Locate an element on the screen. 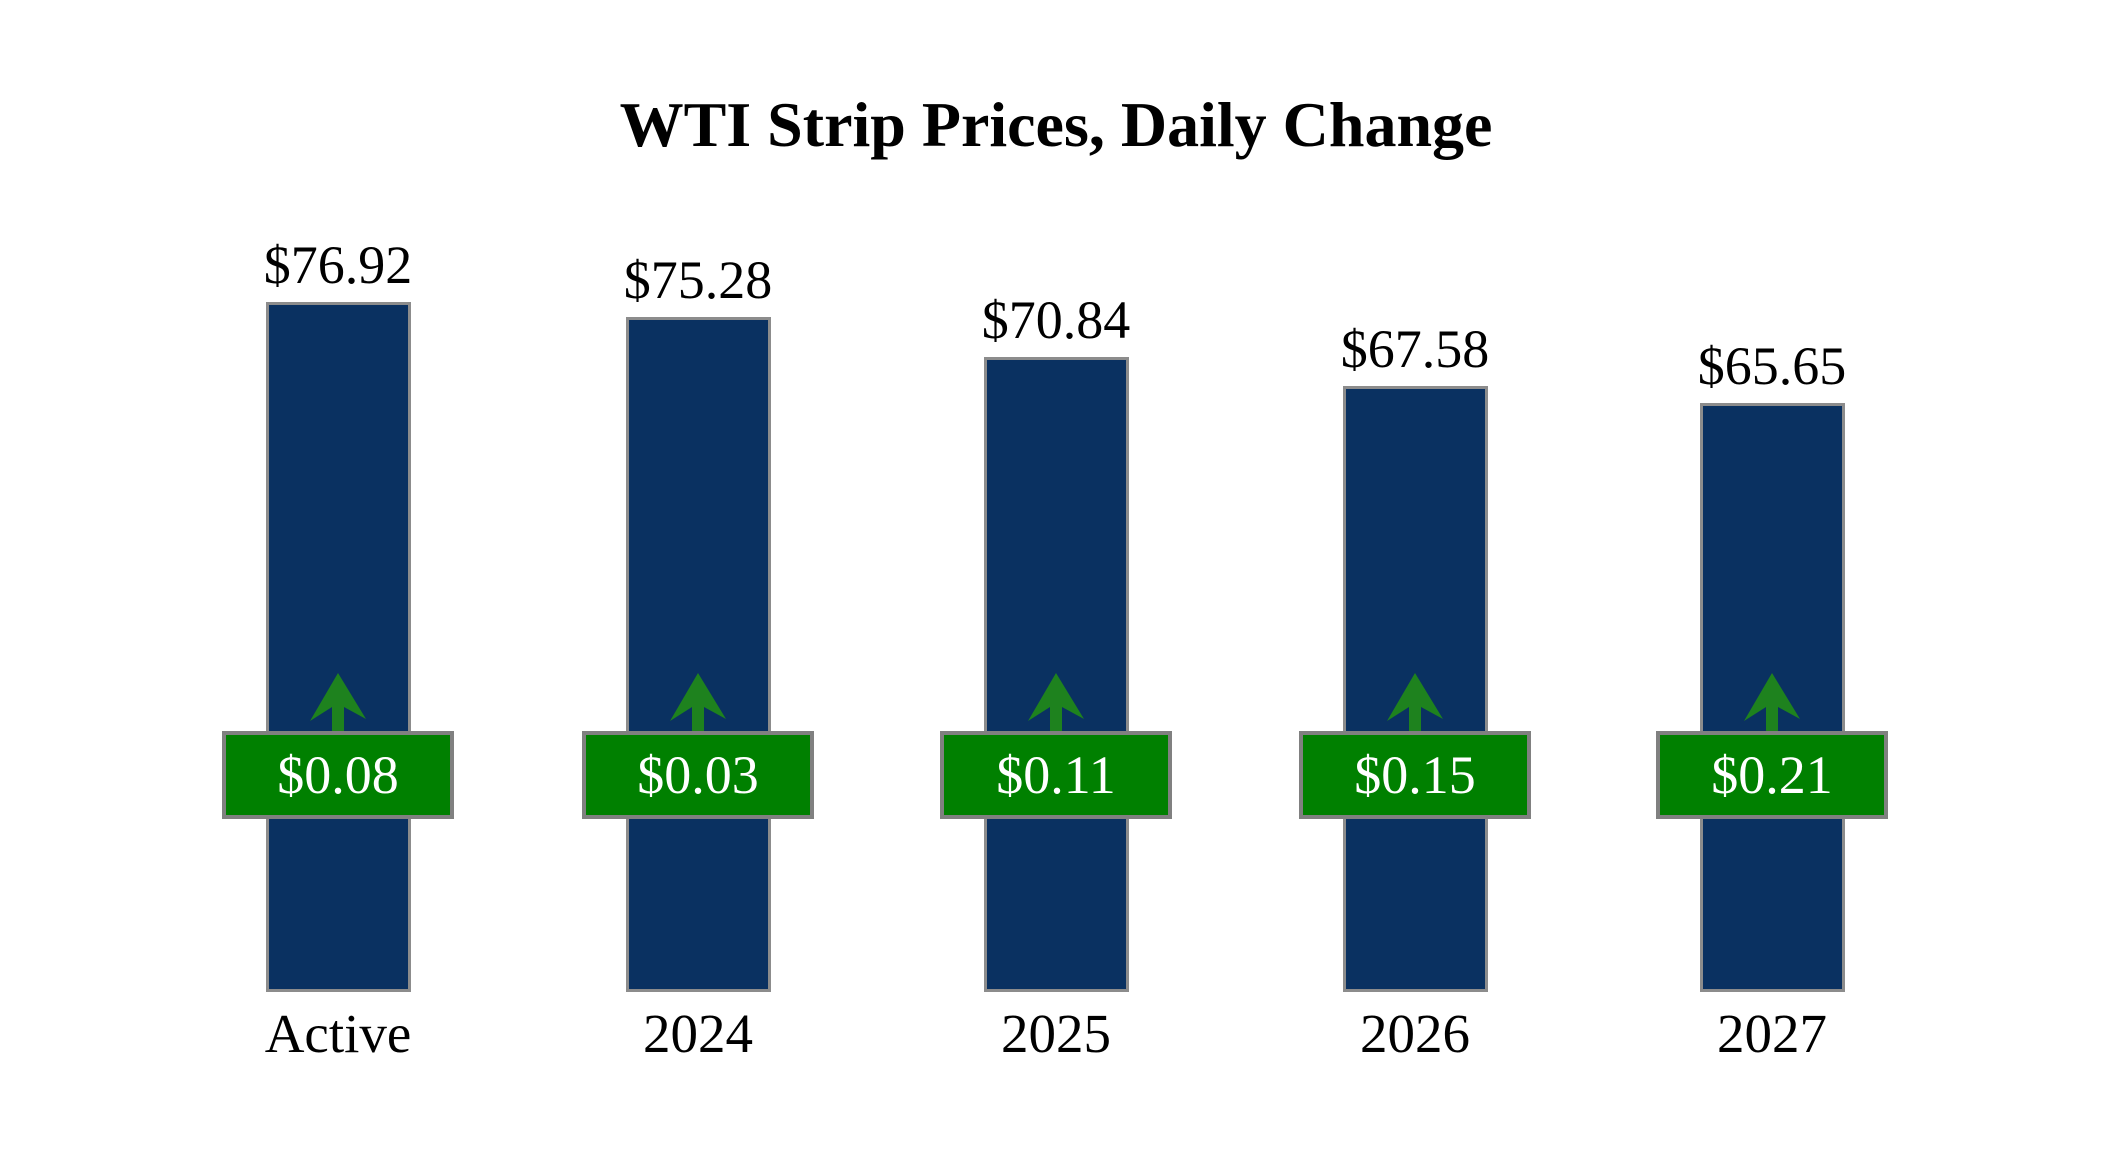 The height and width of the screenshot is (1152, 2112). change-badge: $0.03 is located at coordinates (698, 775).